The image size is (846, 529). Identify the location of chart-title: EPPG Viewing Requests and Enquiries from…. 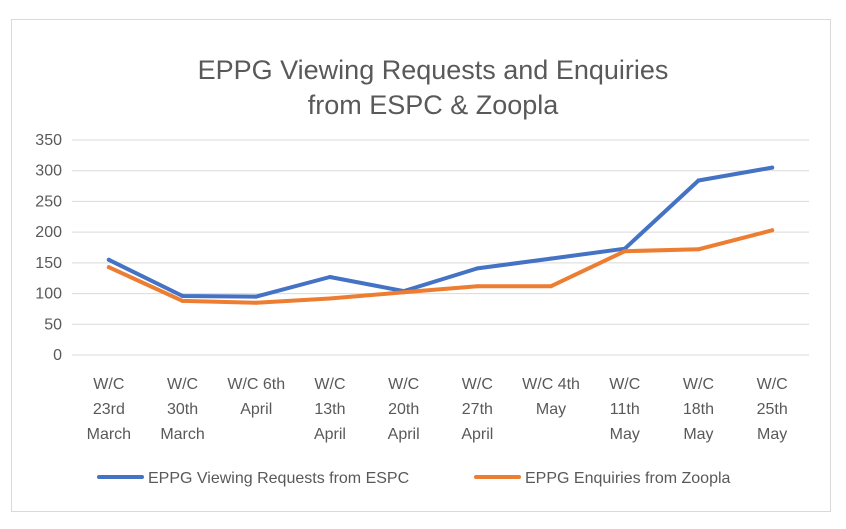
(433, 87).